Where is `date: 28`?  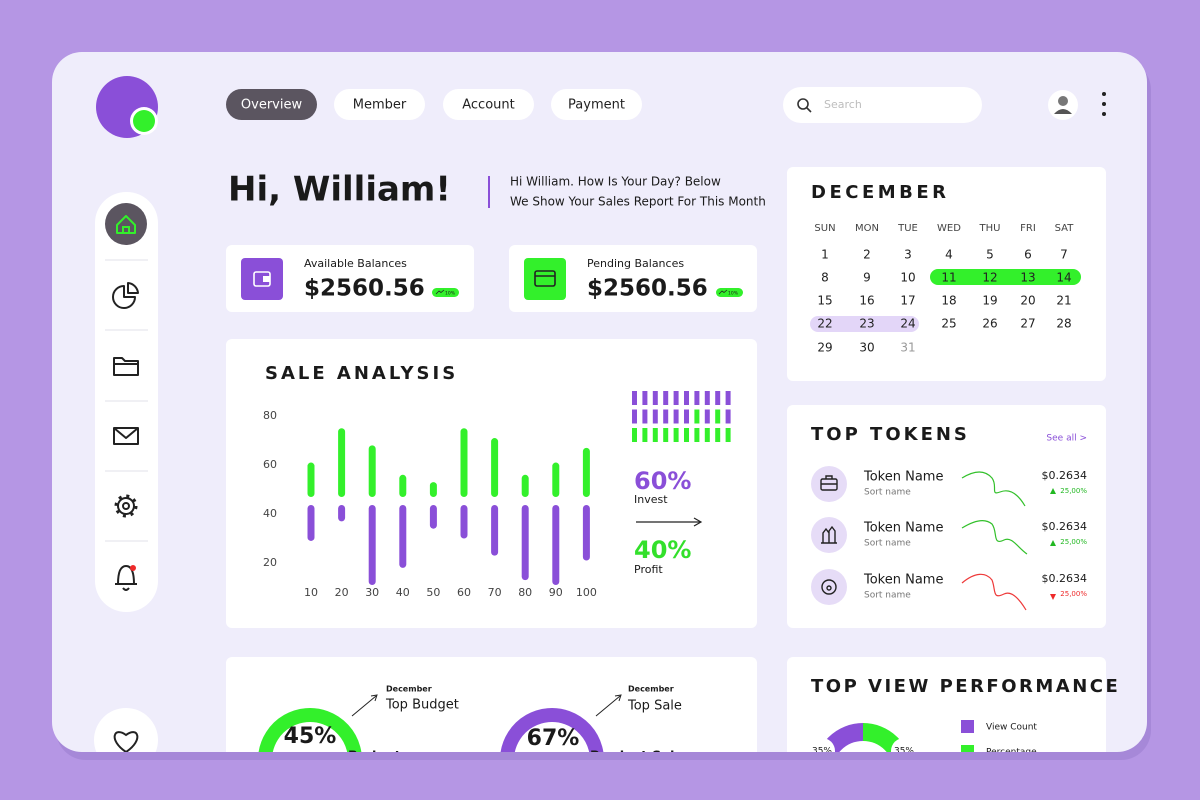 date: 28 is located at coordinates (1063, 324).